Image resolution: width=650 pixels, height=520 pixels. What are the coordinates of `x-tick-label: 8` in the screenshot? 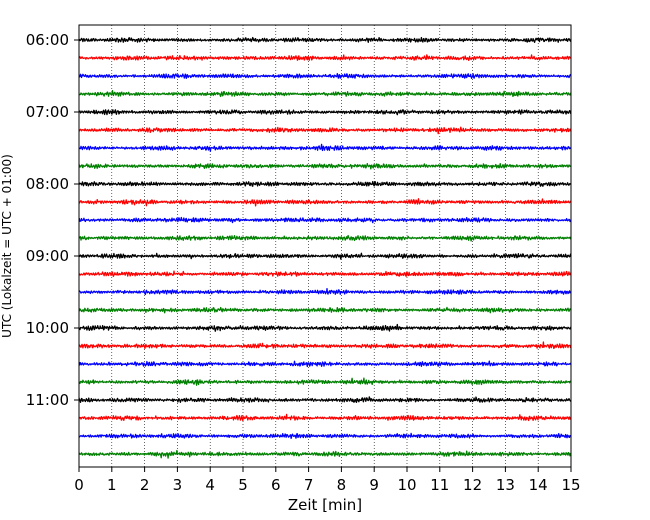 It's located at (342, 485).